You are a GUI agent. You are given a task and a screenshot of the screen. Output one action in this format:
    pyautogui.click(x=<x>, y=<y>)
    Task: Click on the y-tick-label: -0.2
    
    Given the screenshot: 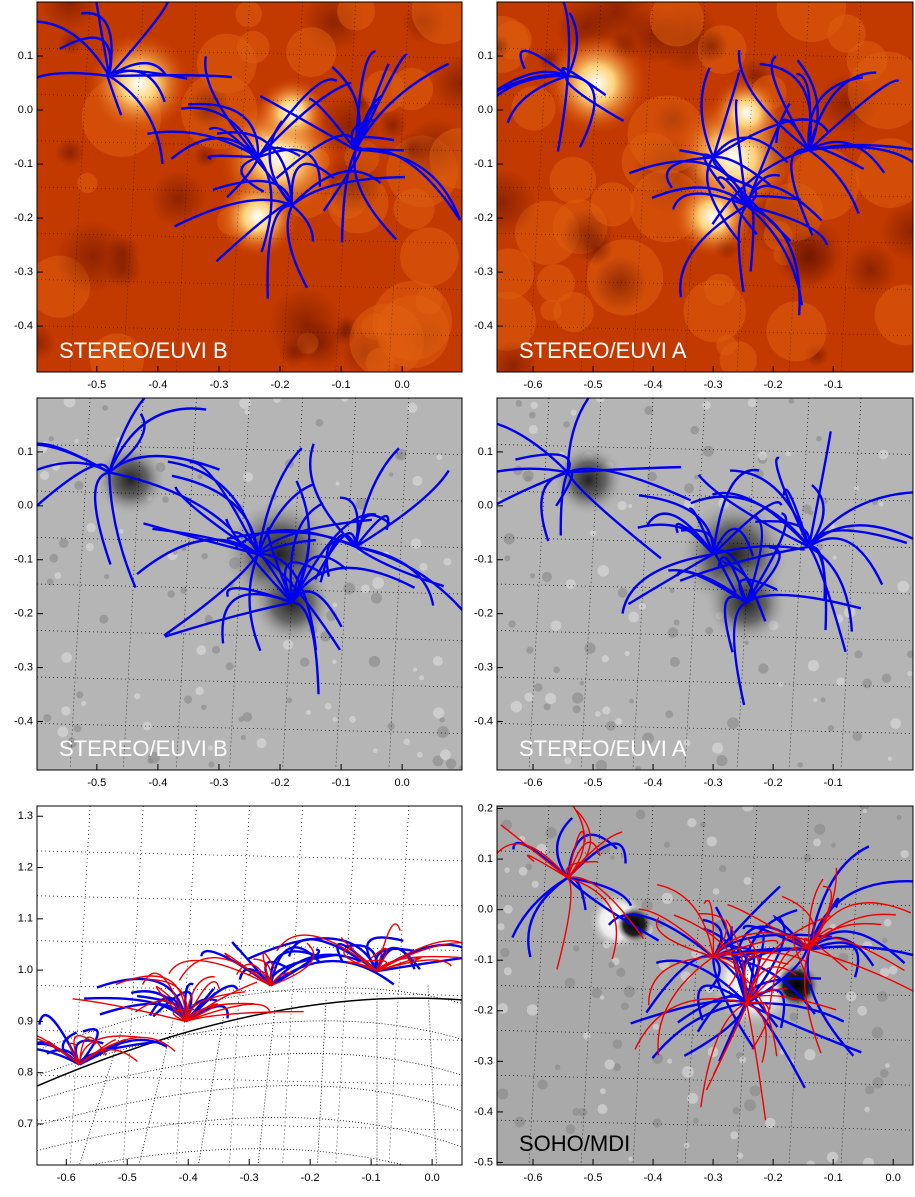 What is the action you would take?
    pyautogui.click(x=483, y=614)
    